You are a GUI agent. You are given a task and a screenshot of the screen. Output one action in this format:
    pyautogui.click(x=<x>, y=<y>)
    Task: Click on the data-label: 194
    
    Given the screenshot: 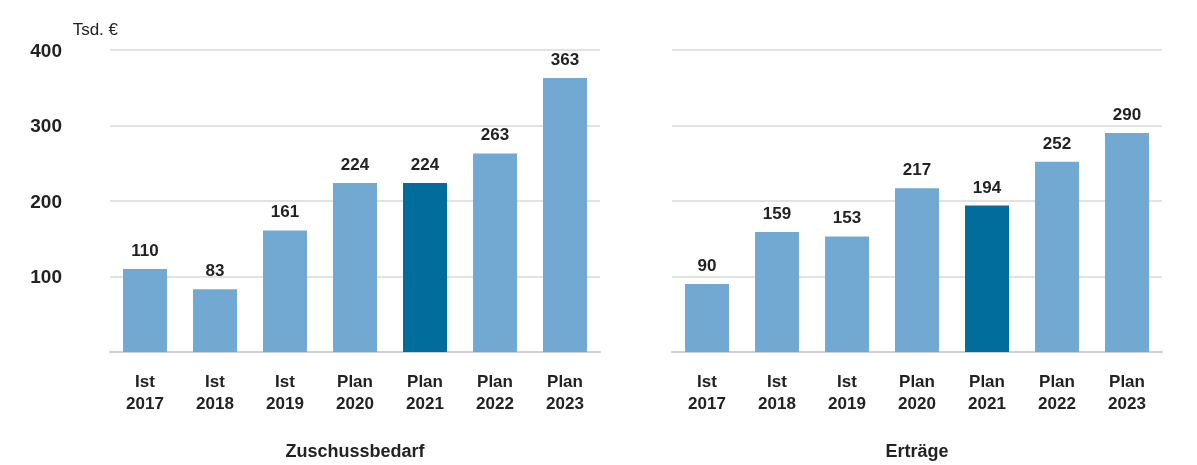 What is the action you would take?
    pyautogui.click(x=987, y=187)
    